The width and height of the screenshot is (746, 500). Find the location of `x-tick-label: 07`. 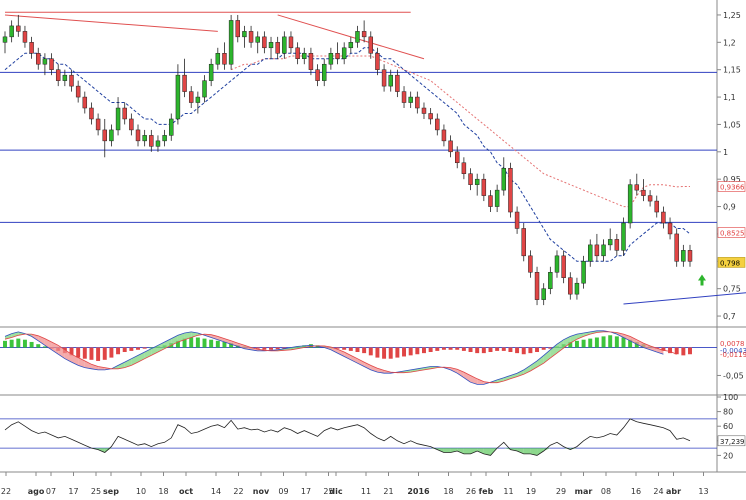

x-tick-label: 07 is located at coordinates (51, 491).